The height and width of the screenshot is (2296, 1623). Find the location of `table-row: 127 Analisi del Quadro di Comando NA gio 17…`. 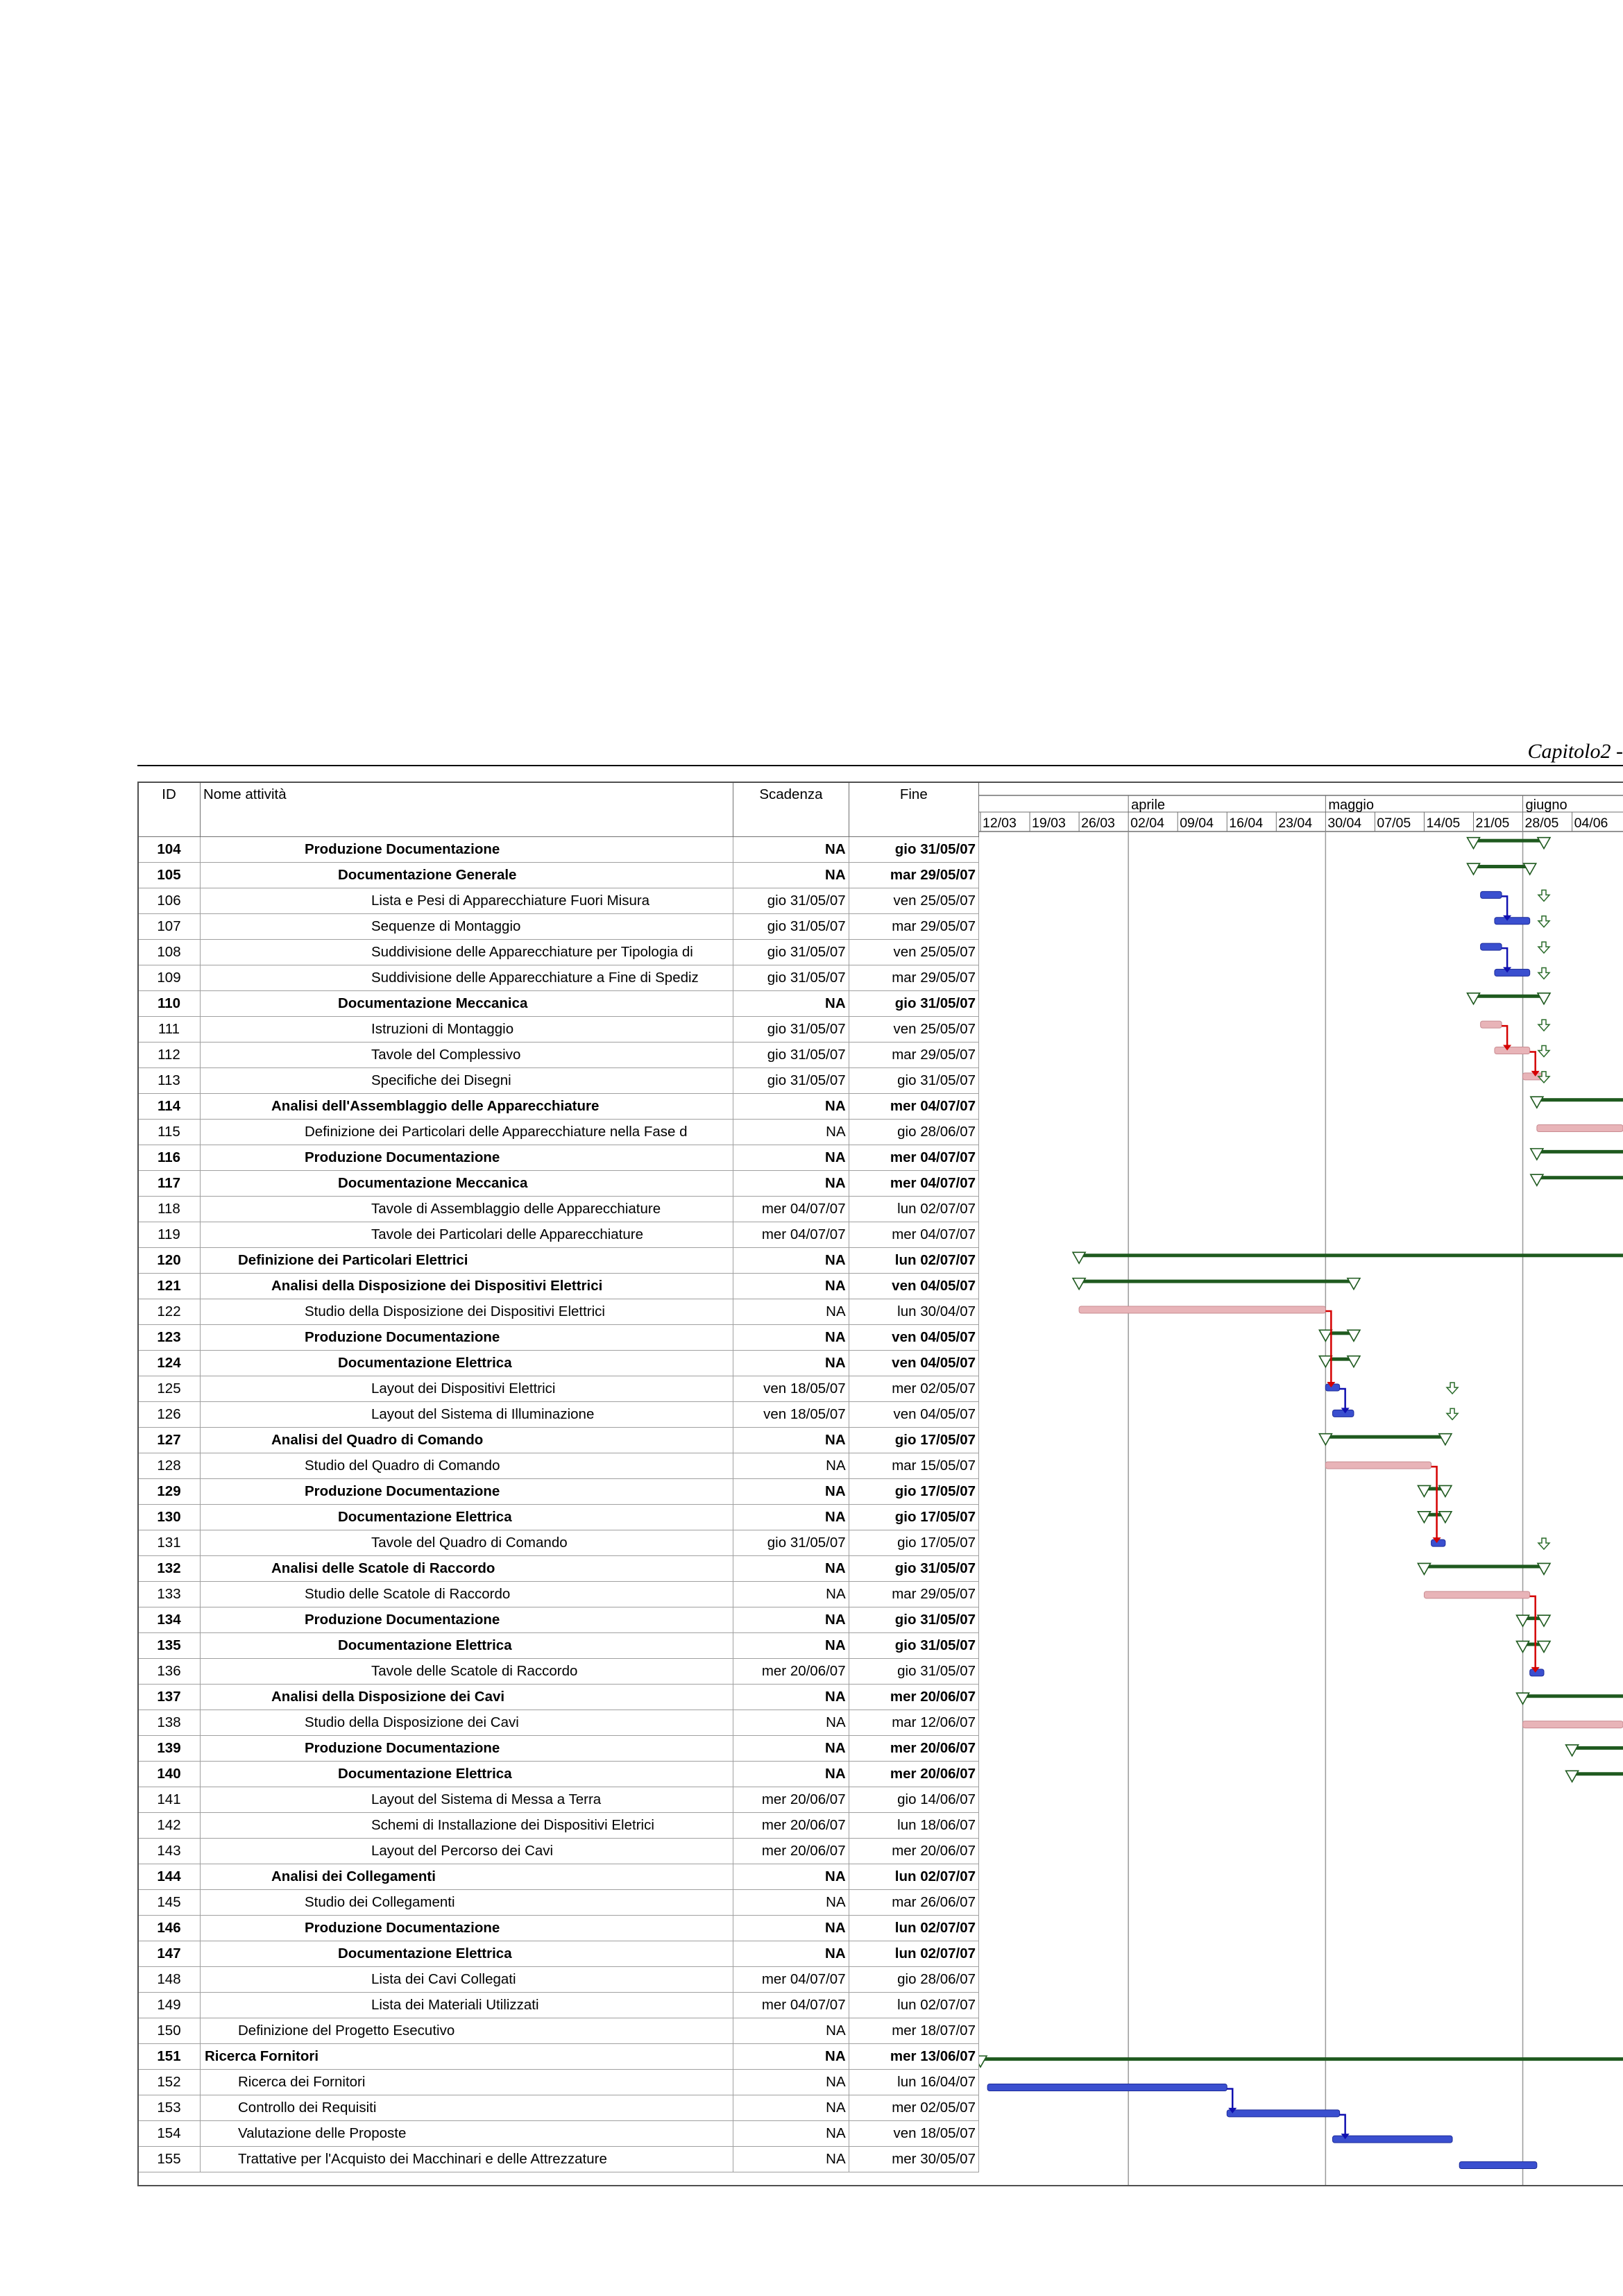

table-row: 127 Analisi del Quadro di Comando NA gio 17… is located at coordinates (558, 1440).